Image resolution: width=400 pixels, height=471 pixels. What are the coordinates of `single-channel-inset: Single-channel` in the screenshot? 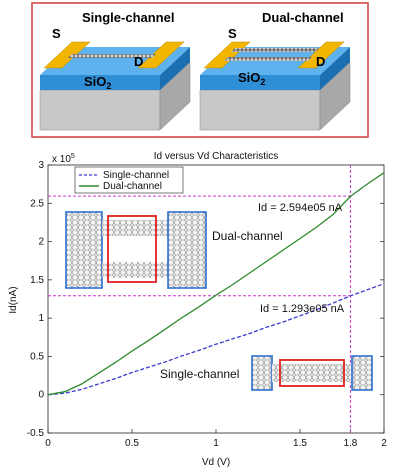 It's located at (266, 373).